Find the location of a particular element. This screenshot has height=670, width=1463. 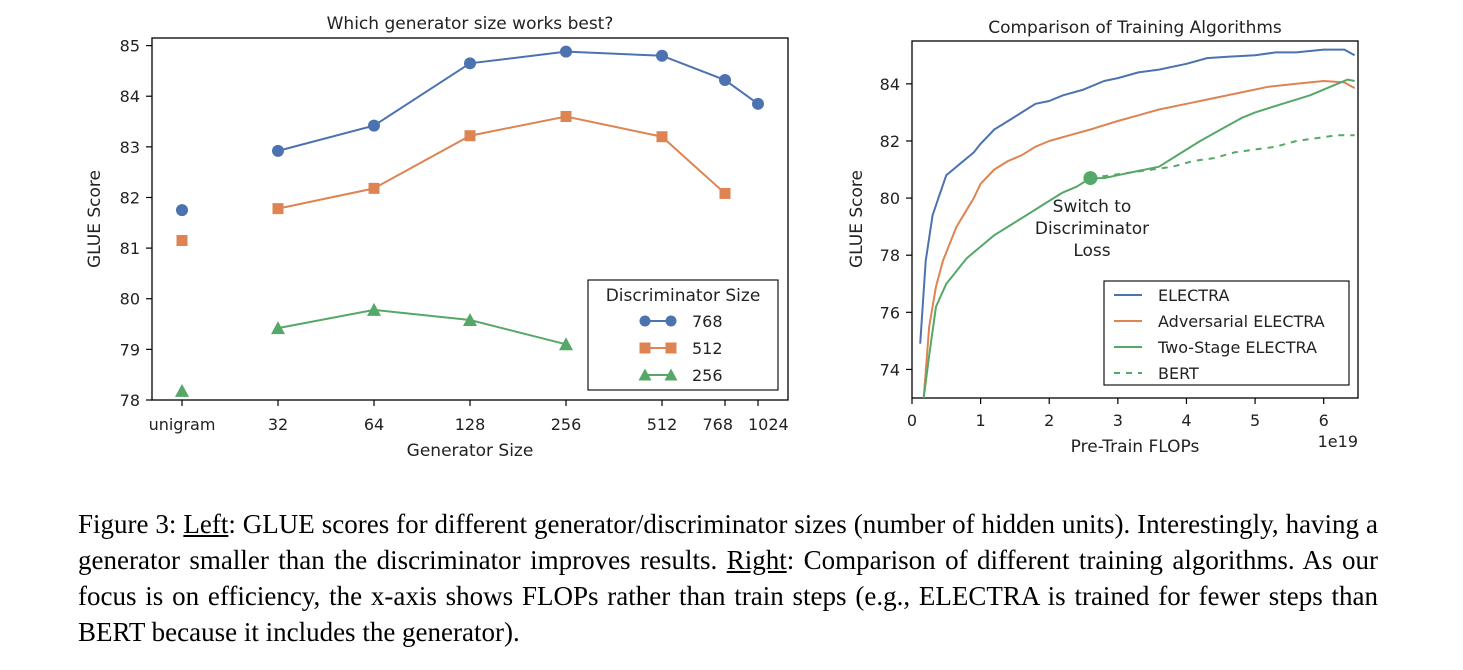

legend-label: Adversarial ELECTRA is located at coordinates (1241, 321).